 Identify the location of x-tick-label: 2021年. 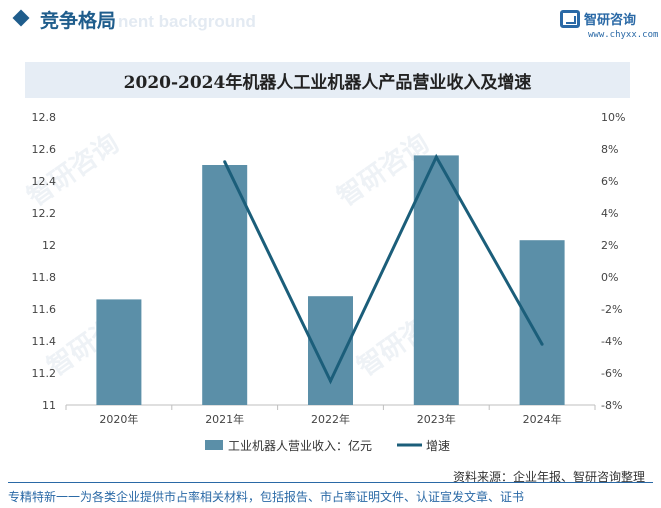
(224, 419).